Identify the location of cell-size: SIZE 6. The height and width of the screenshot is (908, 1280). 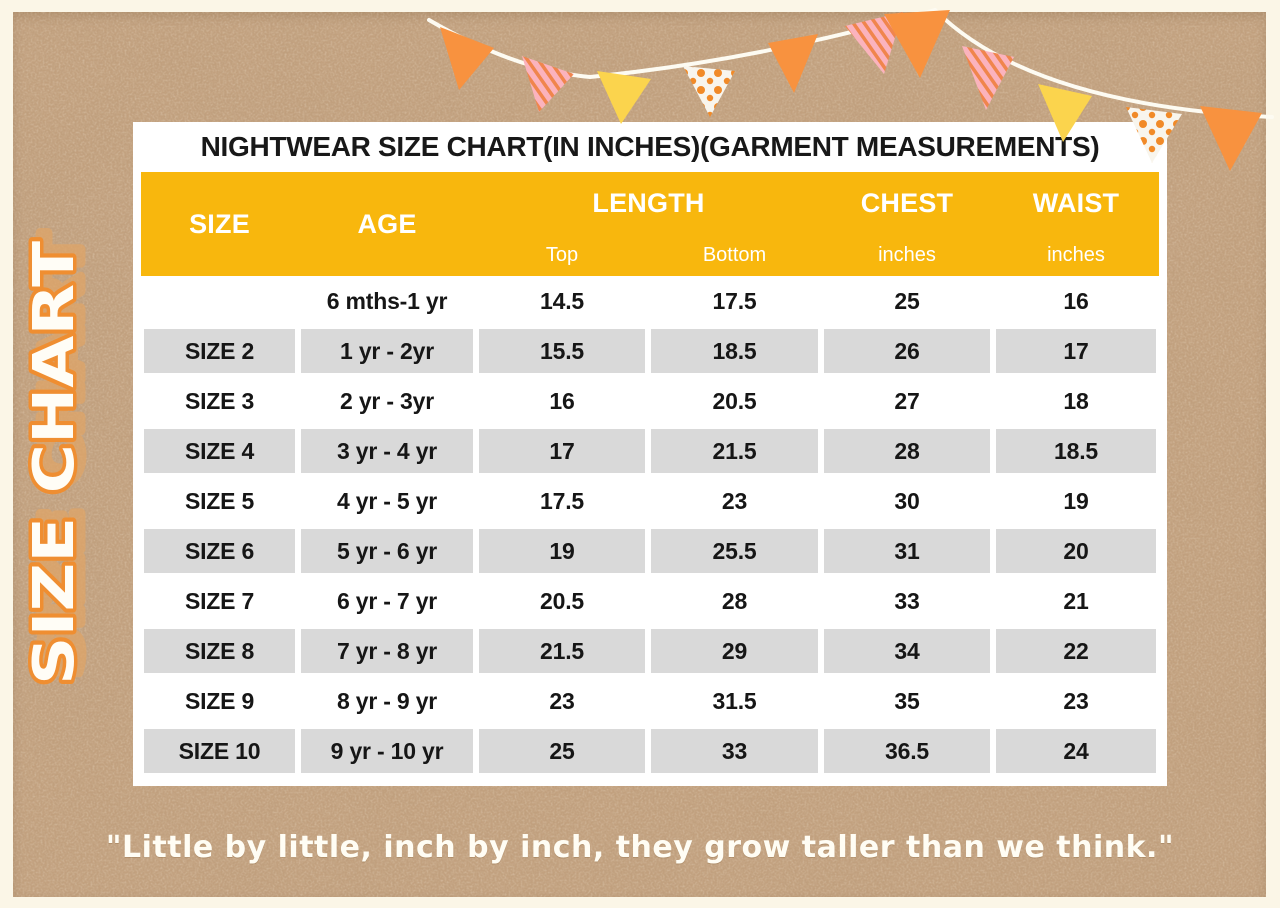
(219, 551).